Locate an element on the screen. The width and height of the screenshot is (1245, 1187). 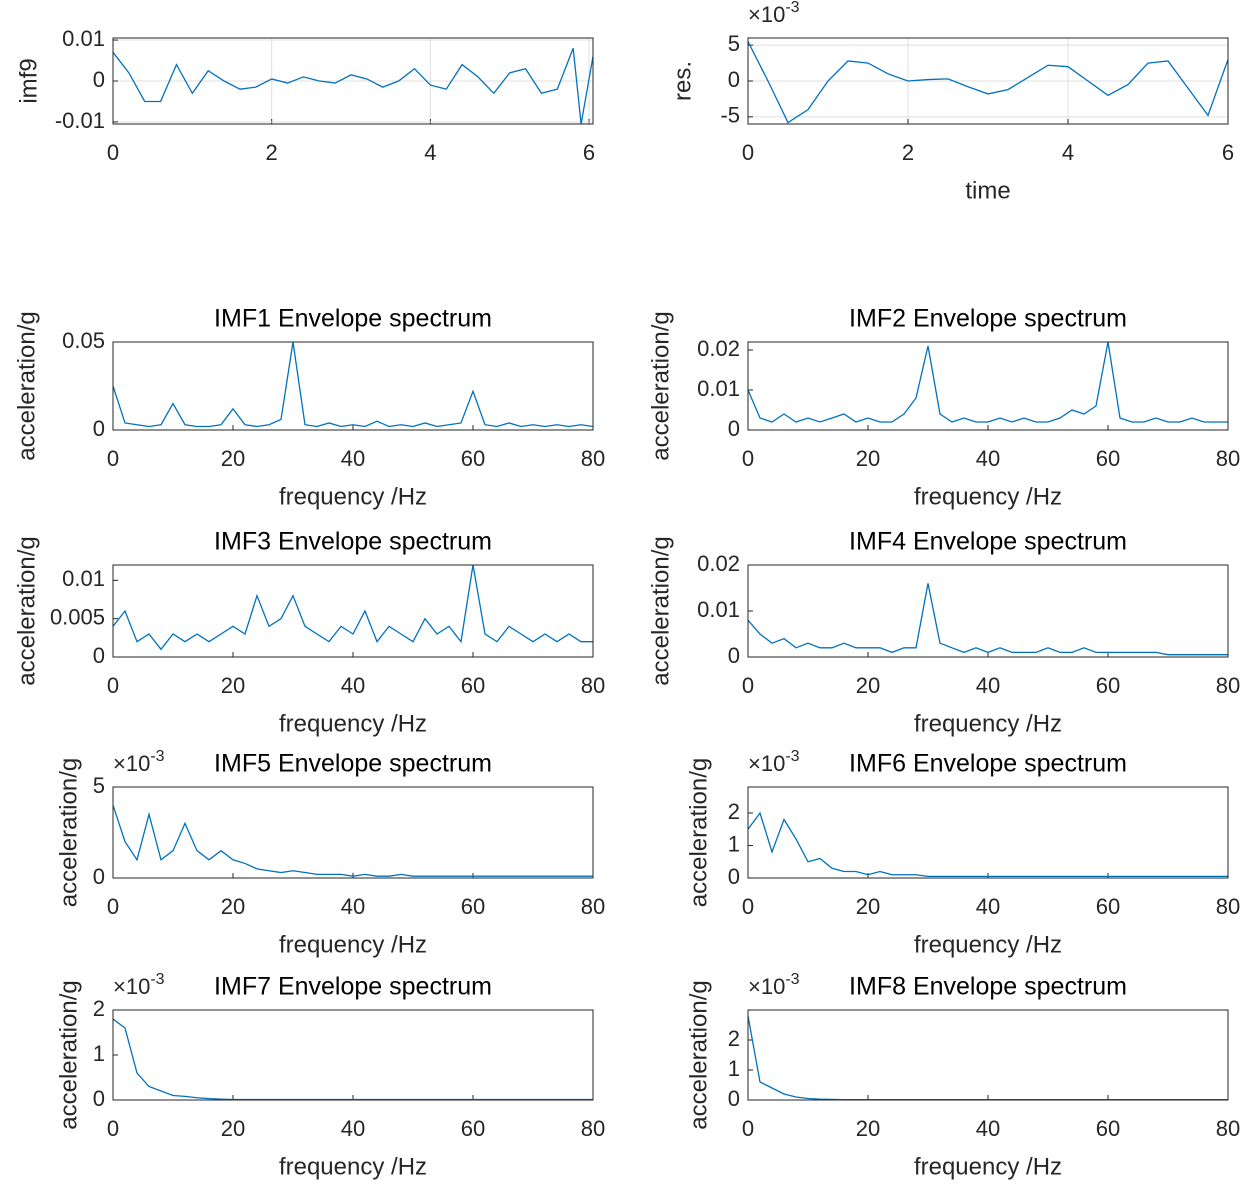
chart-title: IMF8 Envelope spectrum is located at coordinates (988, 987).